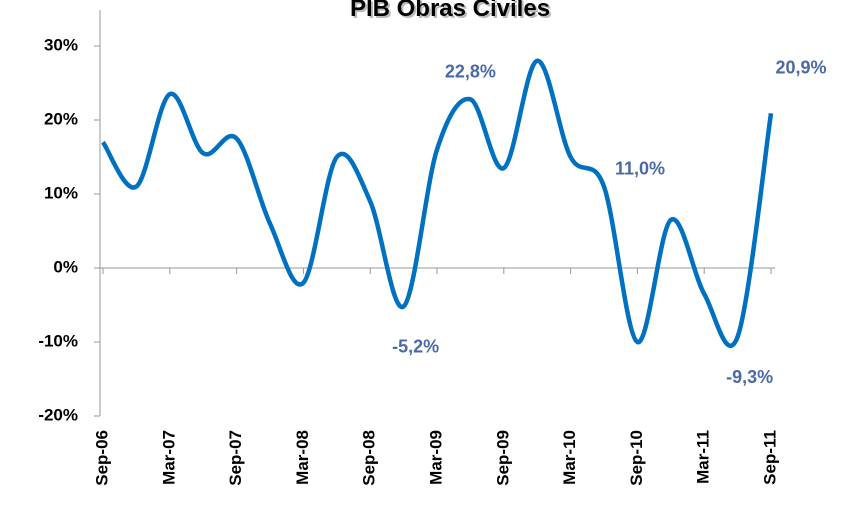 The width and height of the screenshot is (856, 524). What do you see at coordinates (65, 266) in the screenshot?
I see `y-tick-label: 0%` at bounding box center [65, 266].